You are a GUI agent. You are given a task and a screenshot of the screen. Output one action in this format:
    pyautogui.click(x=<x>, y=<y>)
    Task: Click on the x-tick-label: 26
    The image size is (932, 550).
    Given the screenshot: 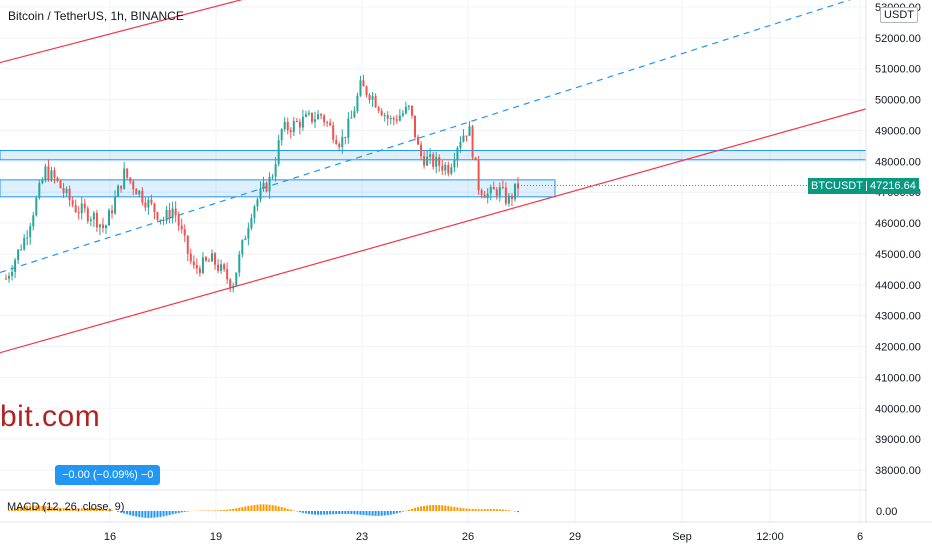 What is the action you would take?
    pyautogui.click(x=468, y=537)
    